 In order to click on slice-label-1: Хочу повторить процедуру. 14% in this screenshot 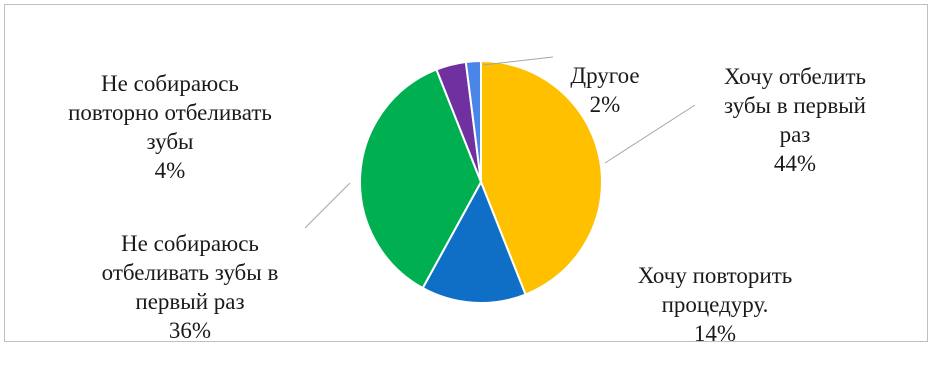, I will do `click(715, 304)`.